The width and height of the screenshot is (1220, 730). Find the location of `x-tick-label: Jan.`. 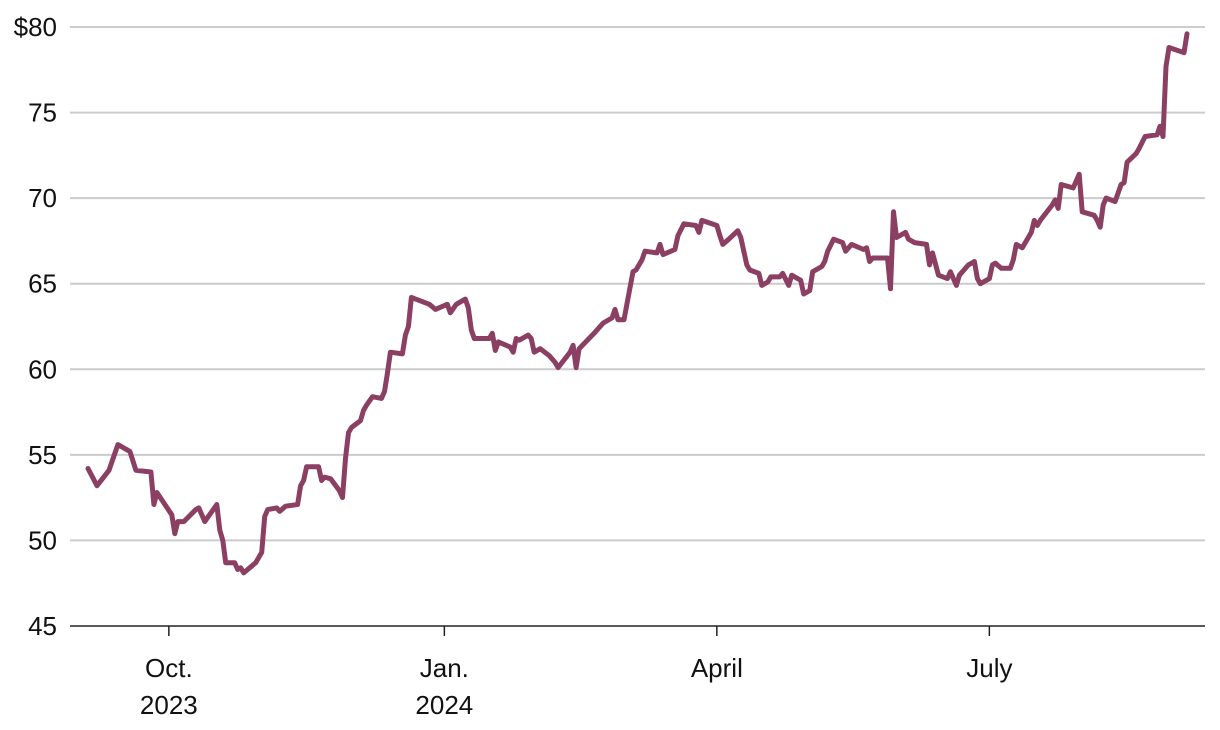

x-tick-label: Jan. is located at coordinates (444, 668).